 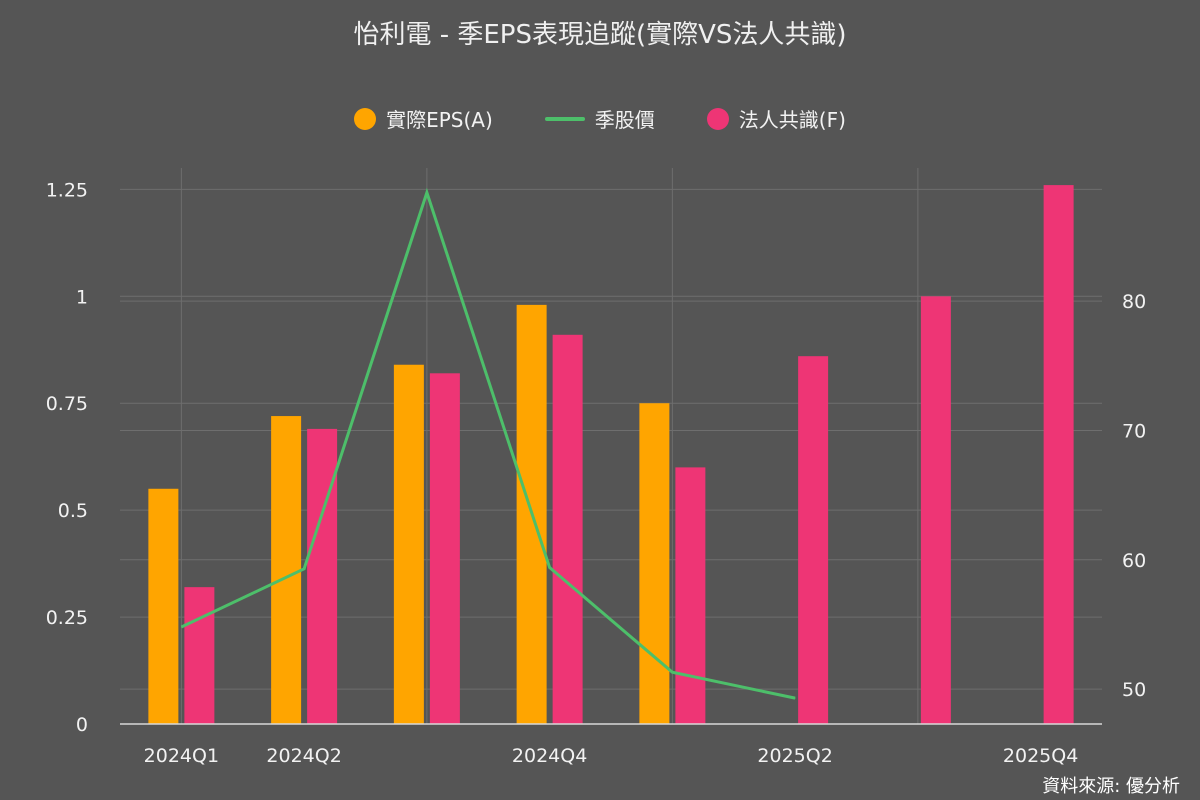 I want to click on y-left-tick-label: 0.25, so click(x=67, y=618).